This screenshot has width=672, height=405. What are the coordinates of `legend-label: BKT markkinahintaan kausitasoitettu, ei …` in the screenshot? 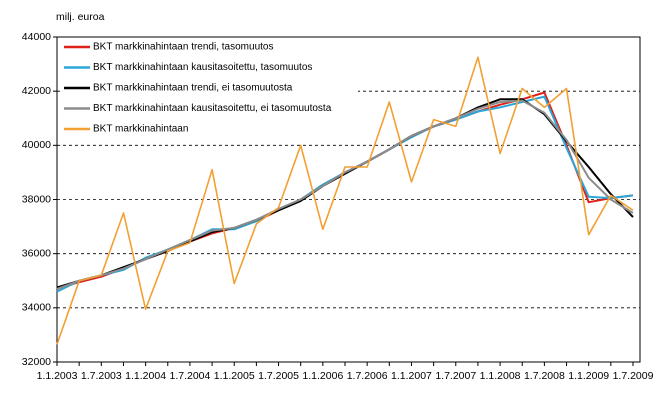 It's located at (212, 108).